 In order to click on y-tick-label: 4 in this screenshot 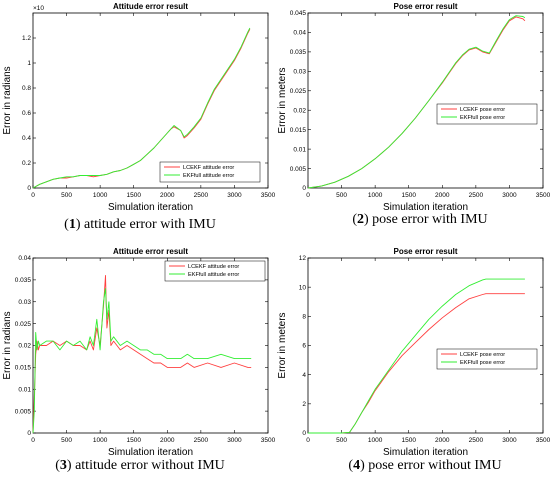, I will do `click(304, 375)`.